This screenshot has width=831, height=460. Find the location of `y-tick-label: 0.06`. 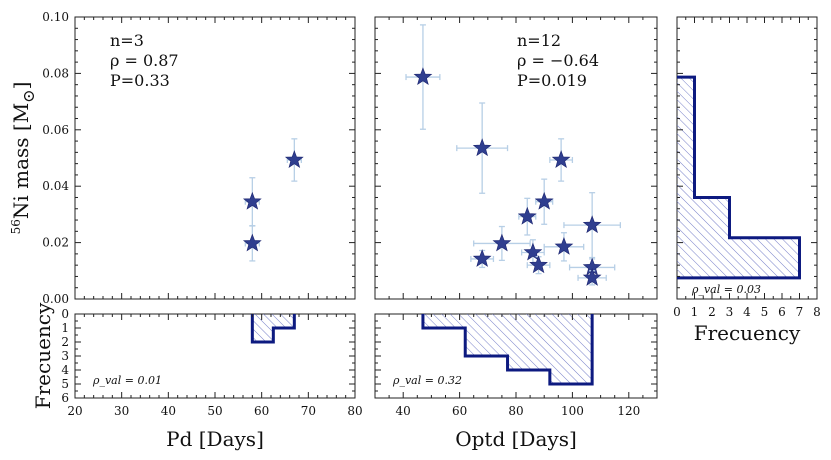

y-tick-label: 0.06 is located at coordinates (55, 130).